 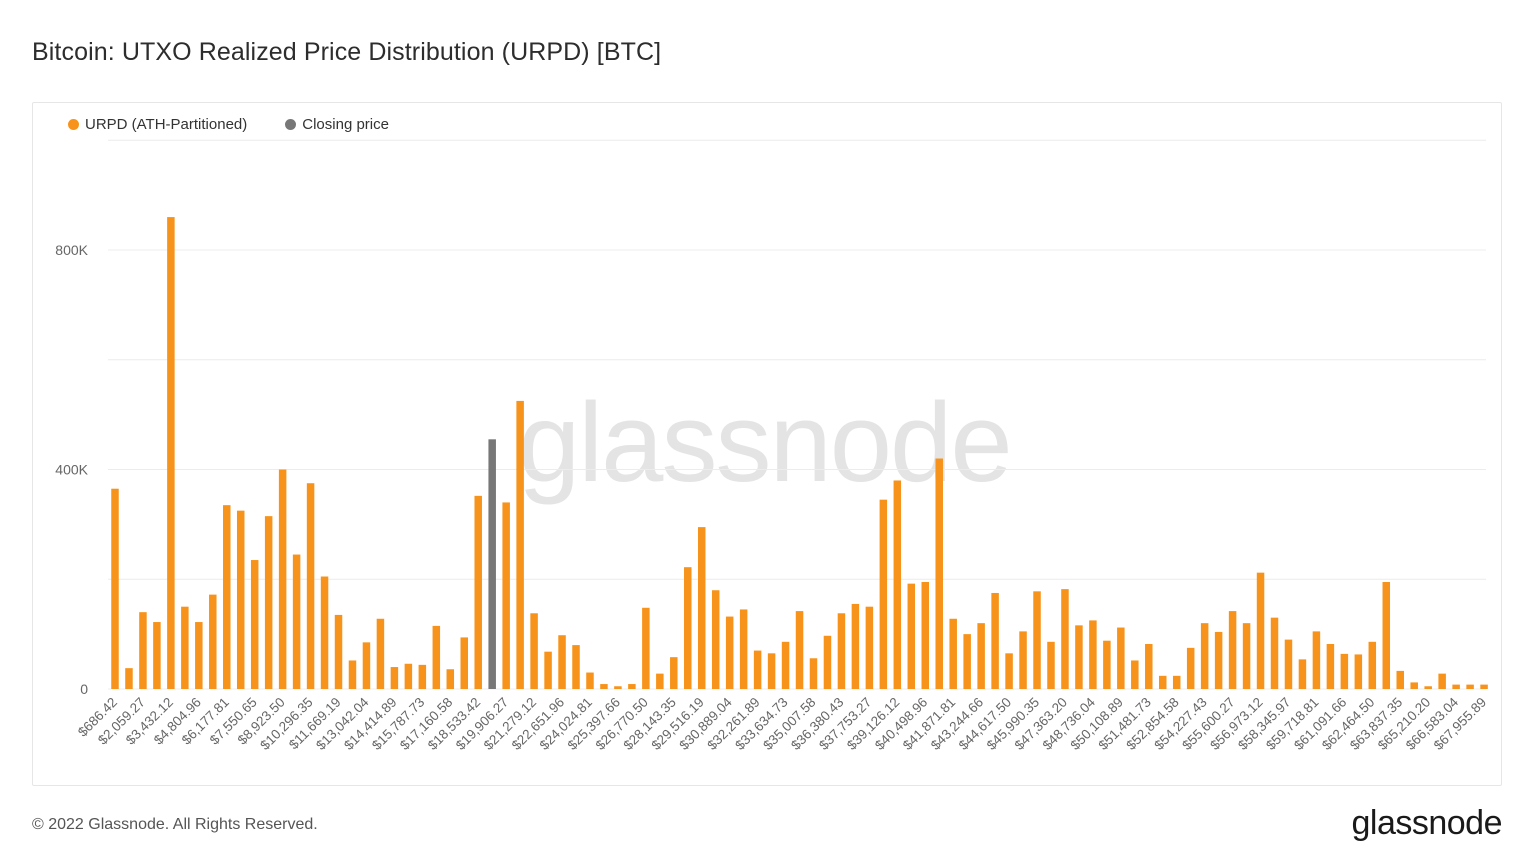 What do you see at coordinates (157, 124) in the screenshot?
I see `legend-item-urpd: URPD (ATH-Partitioned)` at bounding box center [157, 124].